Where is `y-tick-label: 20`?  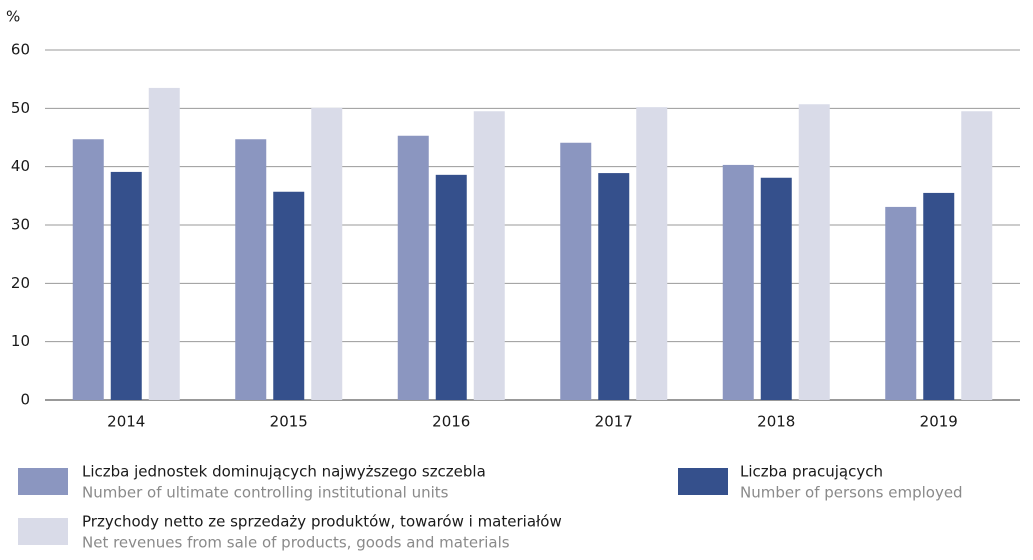
y-tick-label: 20 is located at coordinates (20, 283).